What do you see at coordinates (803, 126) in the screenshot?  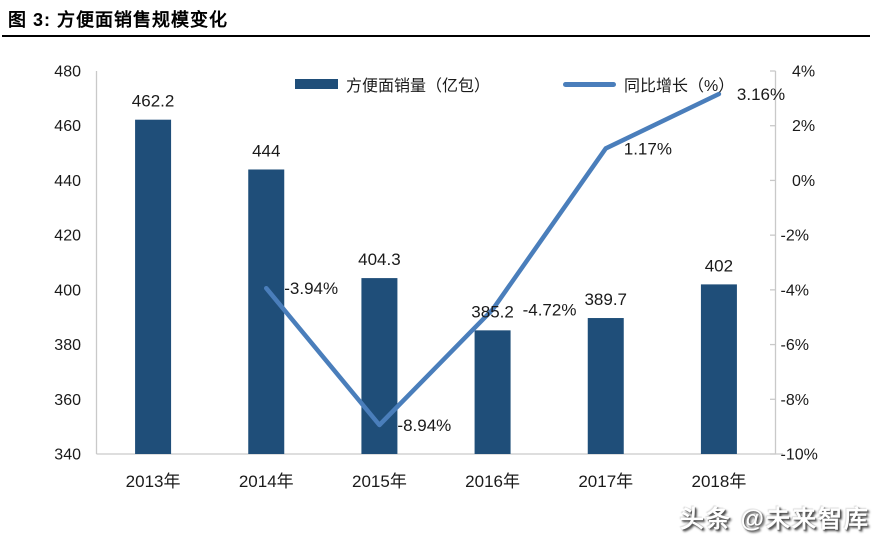 I see `right-axis-tick-label-2%: 2%` at bounding box center [803, 126].